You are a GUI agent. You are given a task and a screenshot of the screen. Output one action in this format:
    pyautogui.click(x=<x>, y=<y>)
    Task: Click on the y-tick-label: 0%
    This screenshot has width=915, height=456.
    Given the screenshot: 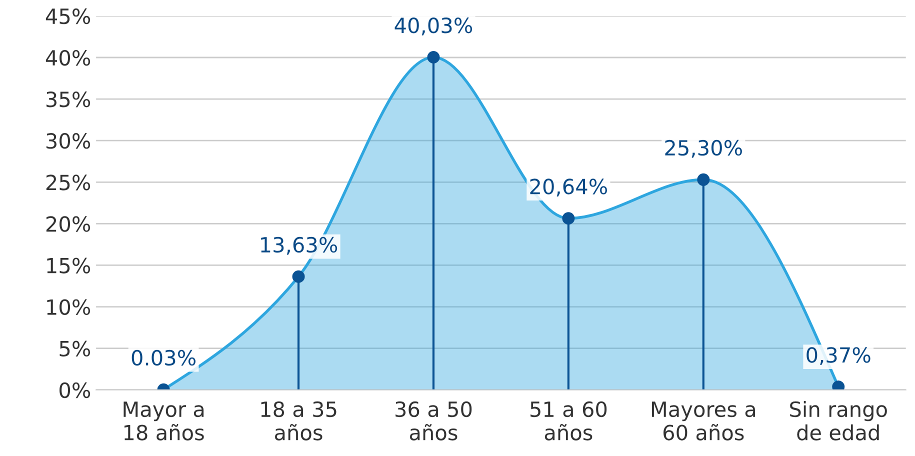 What is the action you would take?
    pyautogui.click(x=75, y=390)
    